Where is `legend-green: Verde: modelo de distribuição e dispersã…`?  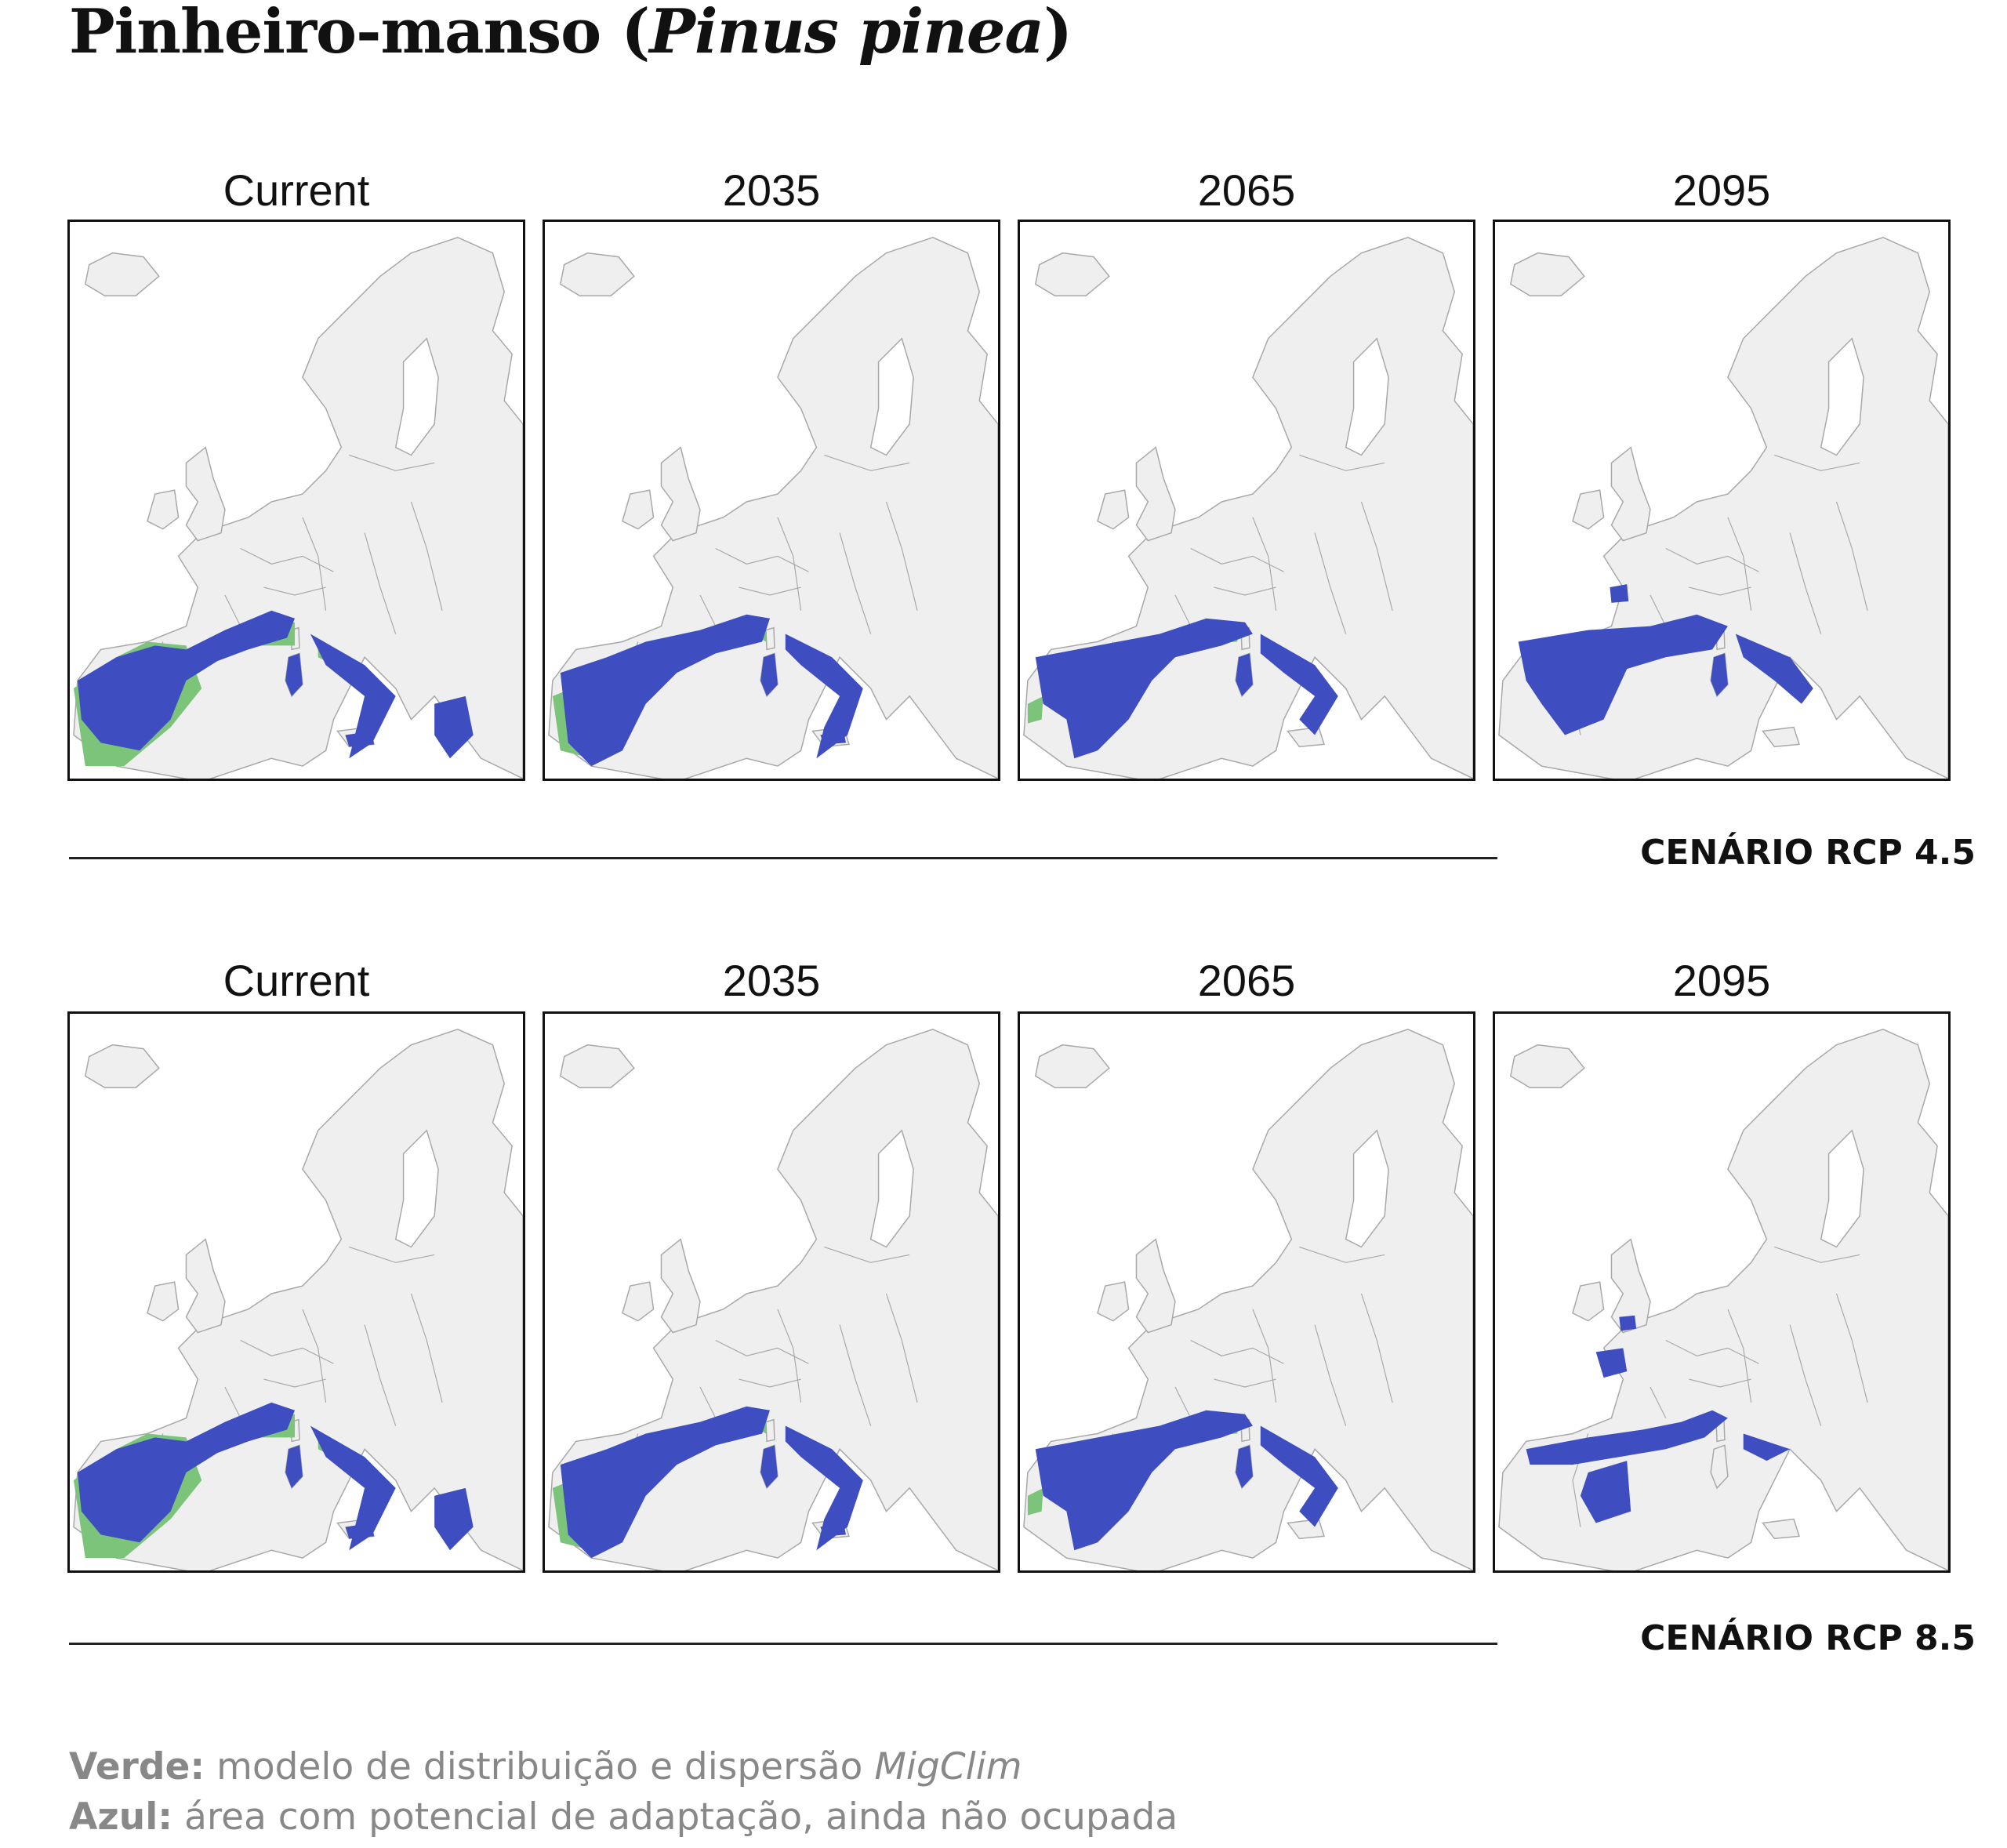
legend-green: Verde: modelo de distribuição e dispersã… is located at coordinates (545, 1766).